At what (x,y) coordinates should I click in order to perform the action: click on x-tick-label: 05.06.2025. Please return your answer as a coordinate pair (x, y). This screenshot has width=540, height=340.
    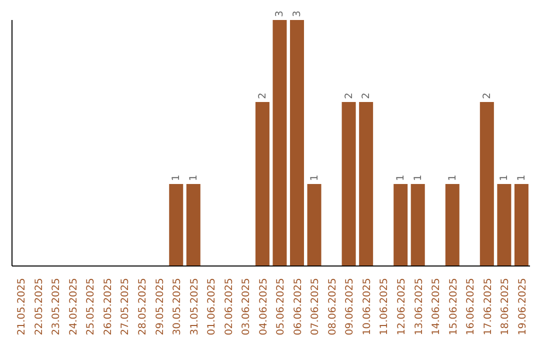
    Looking at the image, I should click on (281, 307).